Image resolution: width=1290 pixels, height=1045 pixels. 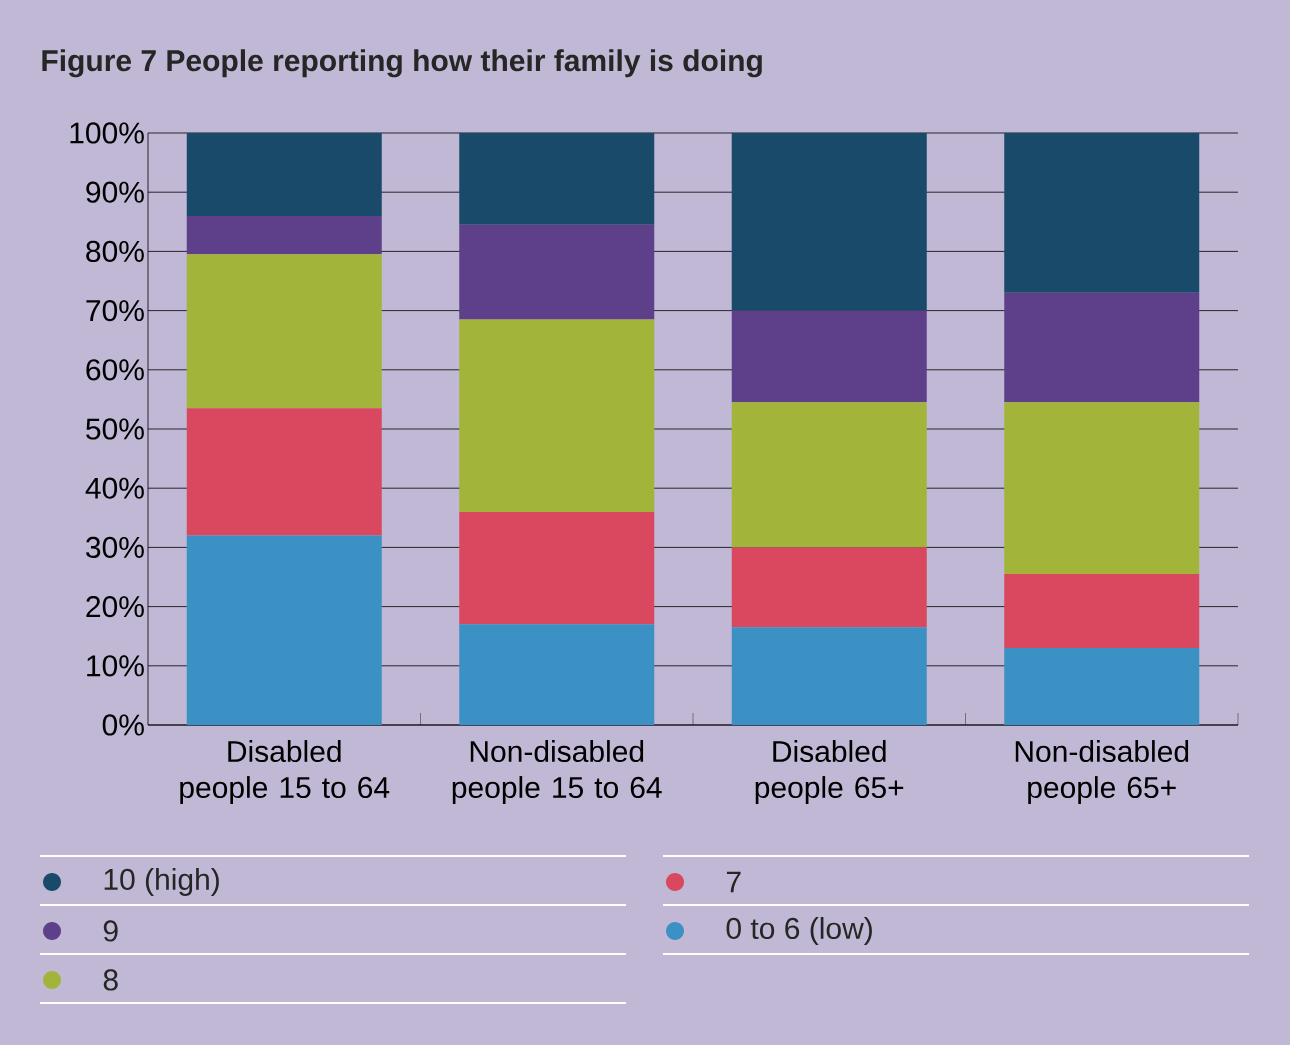 I want to click on y-tick-label: 20%, so click(x=115, y=606).